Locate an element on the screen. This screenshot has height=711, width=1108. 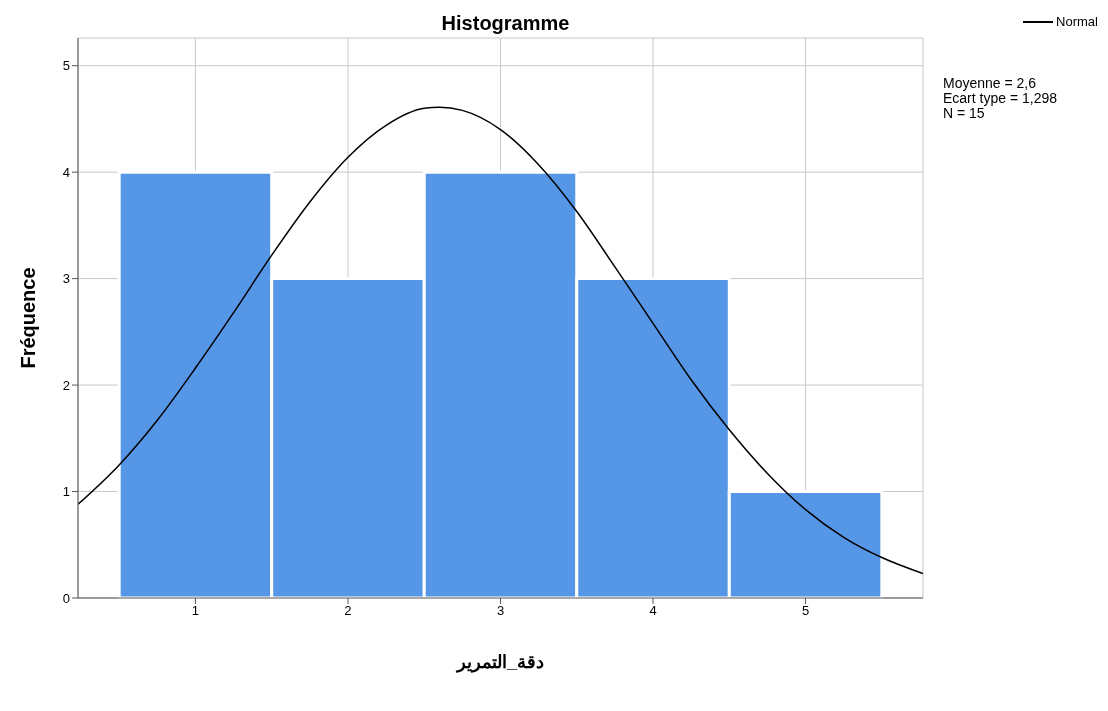
x-tick-label: 5 is located at coordinates (805, 611).